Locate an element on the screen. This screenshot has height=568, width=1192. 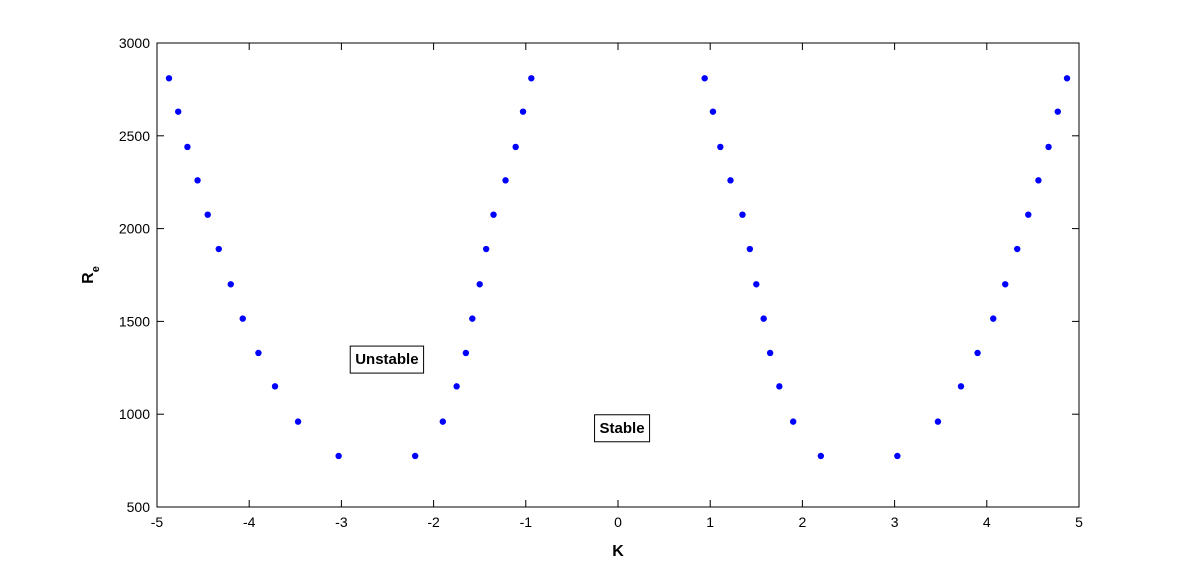
annotation: Unstable is located at coordinates (387, 359).